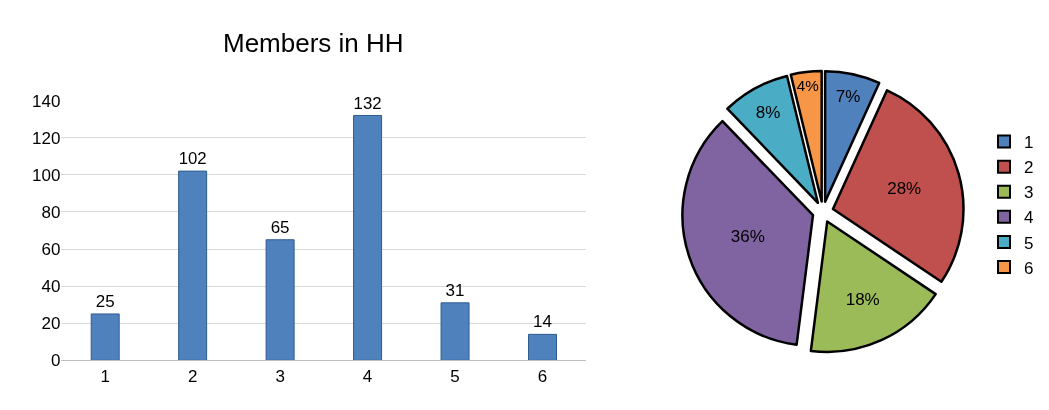  Describe the element at coordinates (807, 85) in the screenshot. I see `data-label: 4%` at that location.